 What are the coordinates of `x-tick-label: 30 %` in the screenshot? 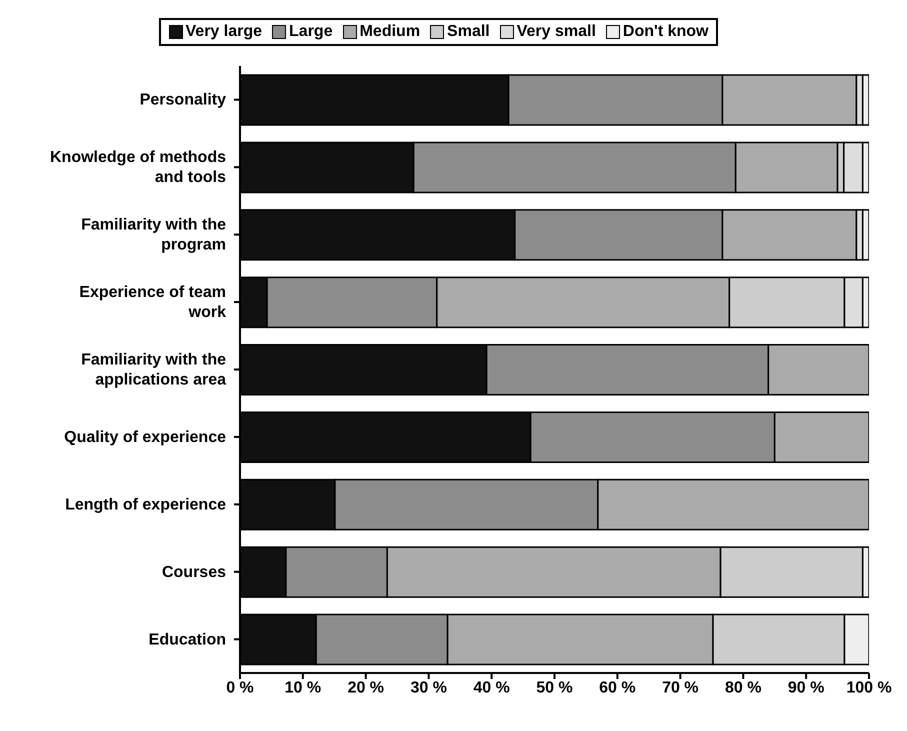 It's located at (428, 687).